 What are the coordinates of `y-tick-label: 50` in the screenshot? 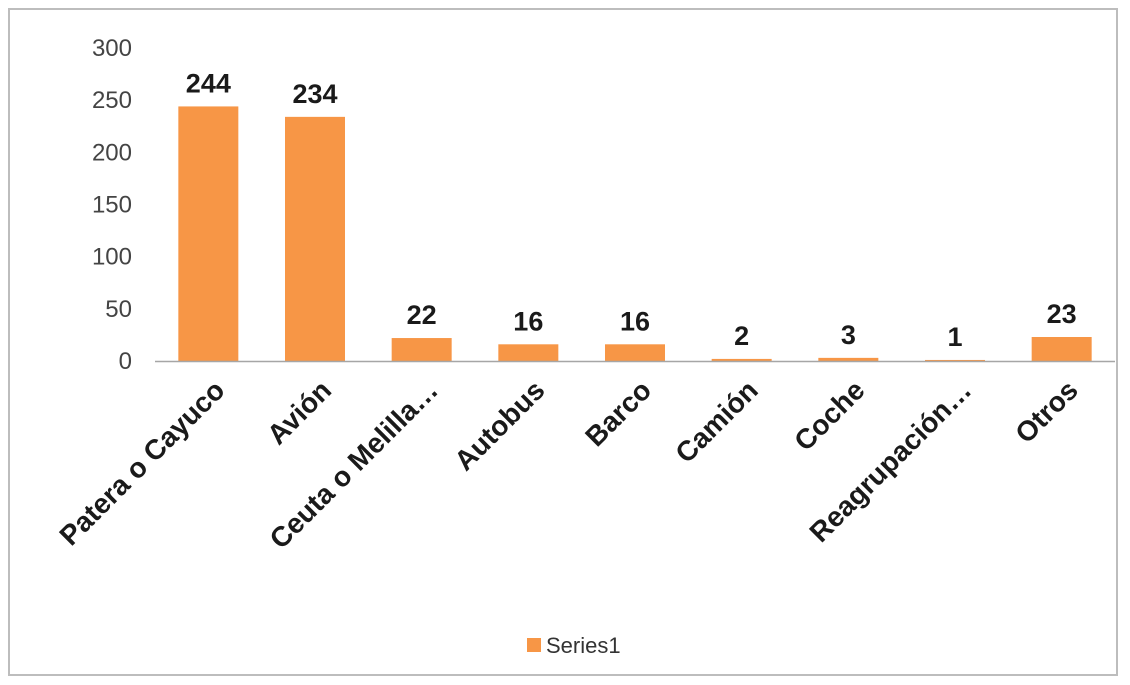 It's located at (118, 309).